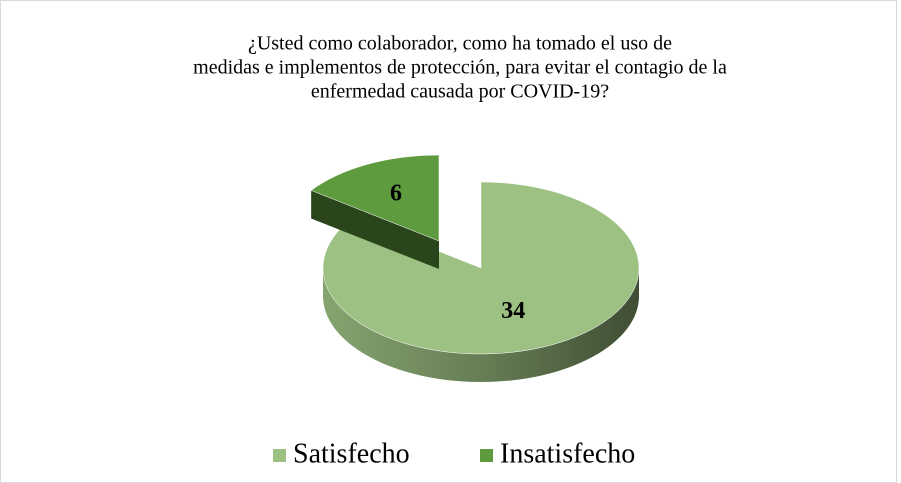  I want to click on data-label: 34, so click(513, 311).